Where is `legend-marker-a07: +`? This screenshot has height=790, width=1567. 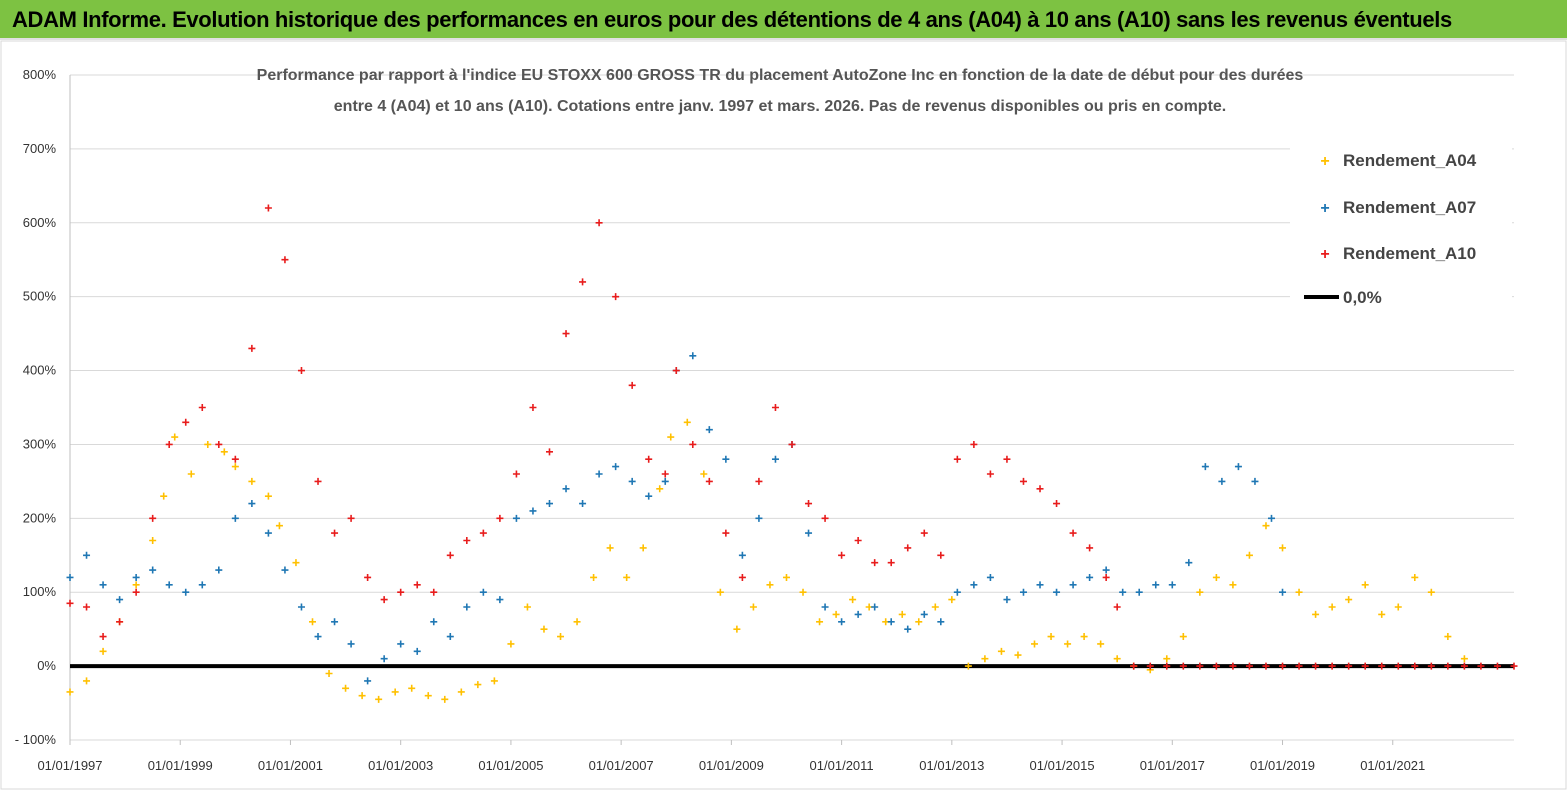 legend-marker-a07: + is located at coordinates (1324, 208).